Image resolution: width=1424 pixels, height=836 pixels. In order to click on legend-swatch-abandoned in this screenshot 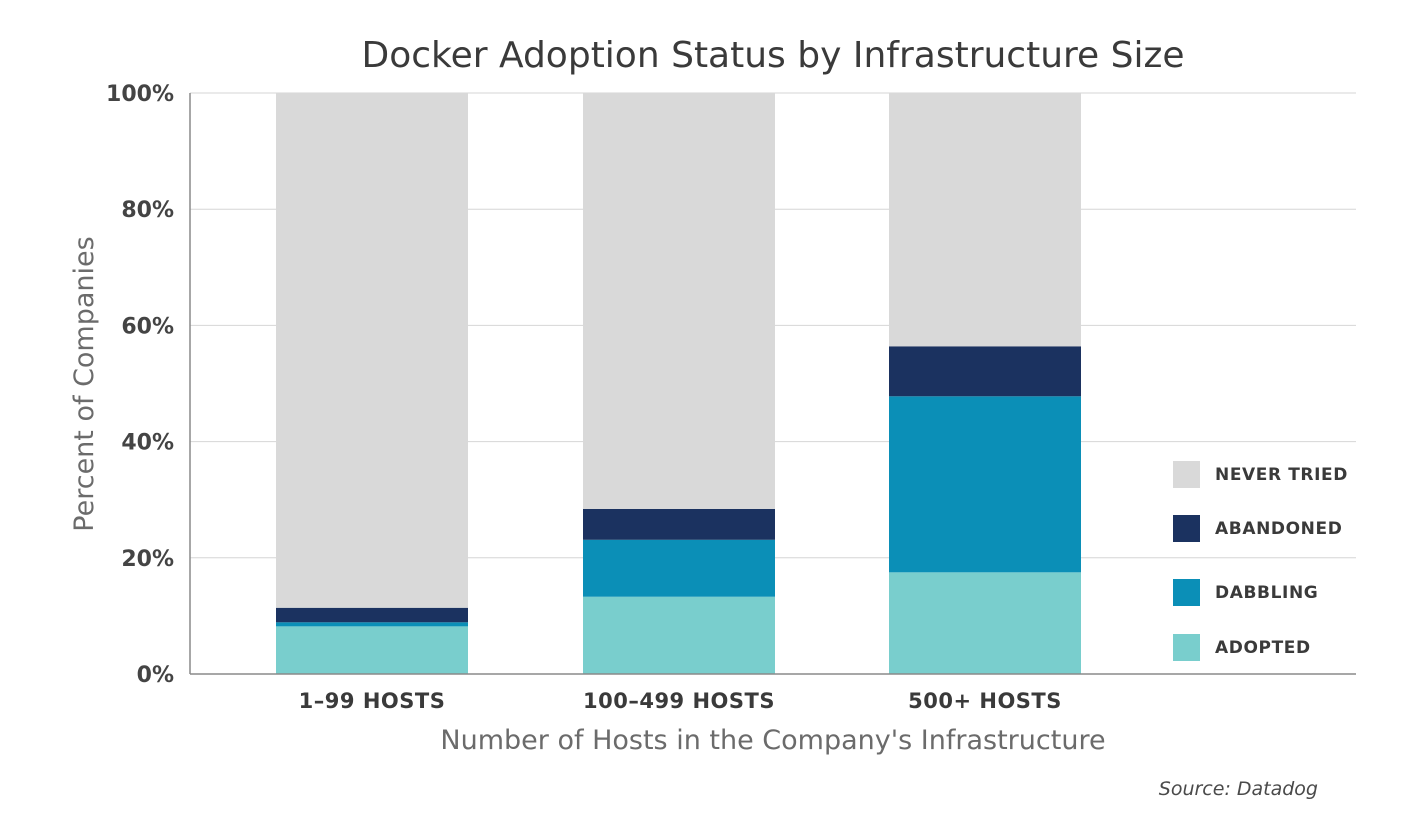, I will do `click(1186, 528)`.